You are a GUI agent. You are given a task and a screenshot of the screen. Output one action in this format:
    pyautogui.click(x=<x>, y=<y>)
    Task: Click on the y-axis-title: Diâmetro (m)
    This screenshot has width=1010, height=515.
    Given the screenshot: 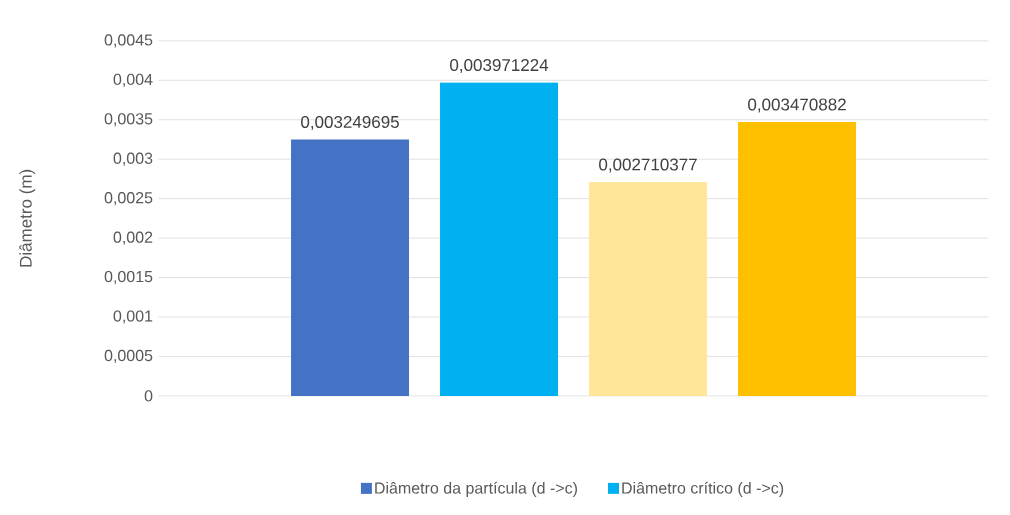 What is the action you would take?
    pyautogui.click(x=27, y=218)
    